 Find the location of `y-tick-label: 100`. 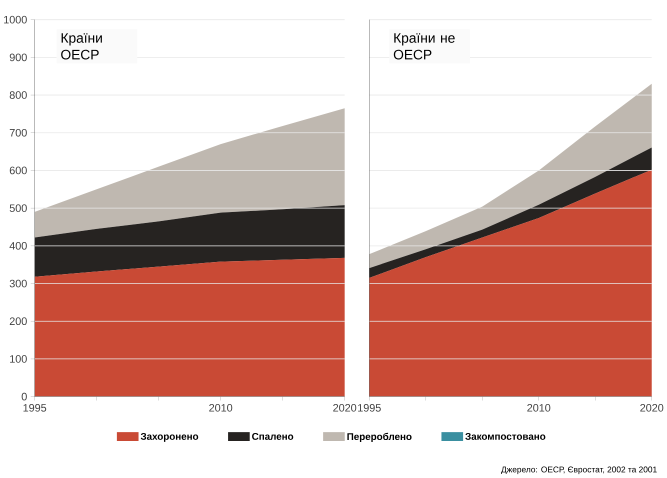

y-tick-label: 100 is located at coordinates (18, 358).